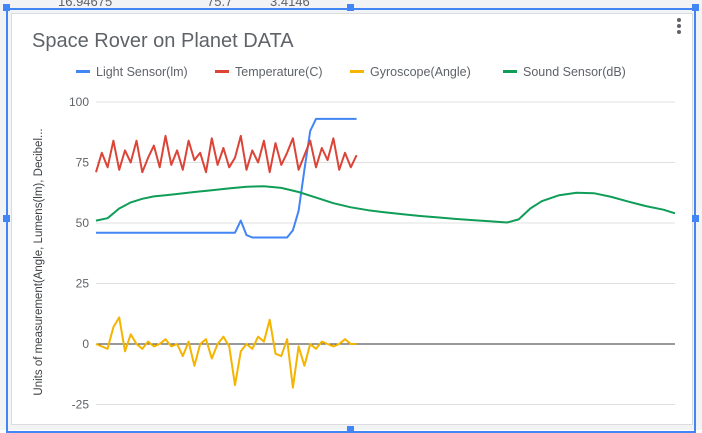 The image size is (702, 433). Describe the element at coordinates (6, 7) in the screenshot. I see `resize-handle-top-left` at that location.